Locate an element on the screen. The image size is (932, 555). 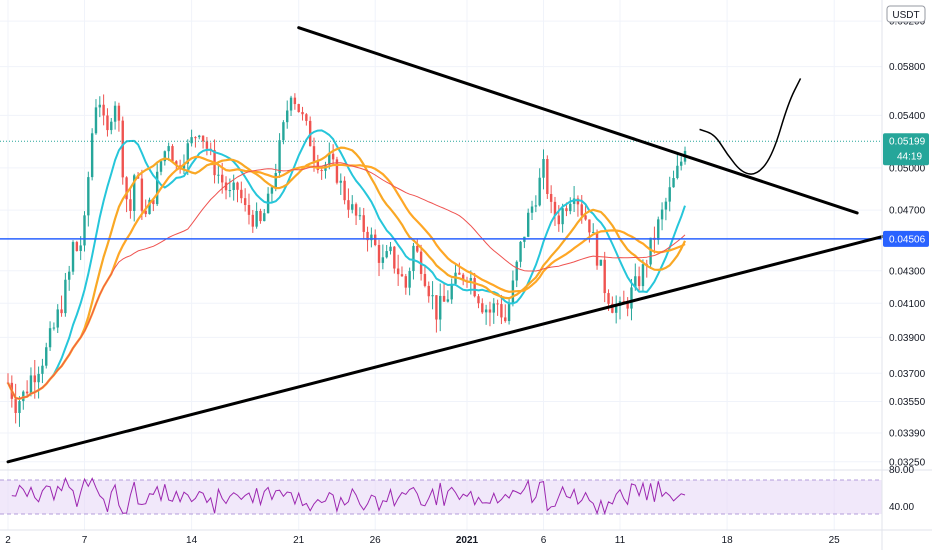
countdown-value: 44:19 is located at coordinates (909, 157).